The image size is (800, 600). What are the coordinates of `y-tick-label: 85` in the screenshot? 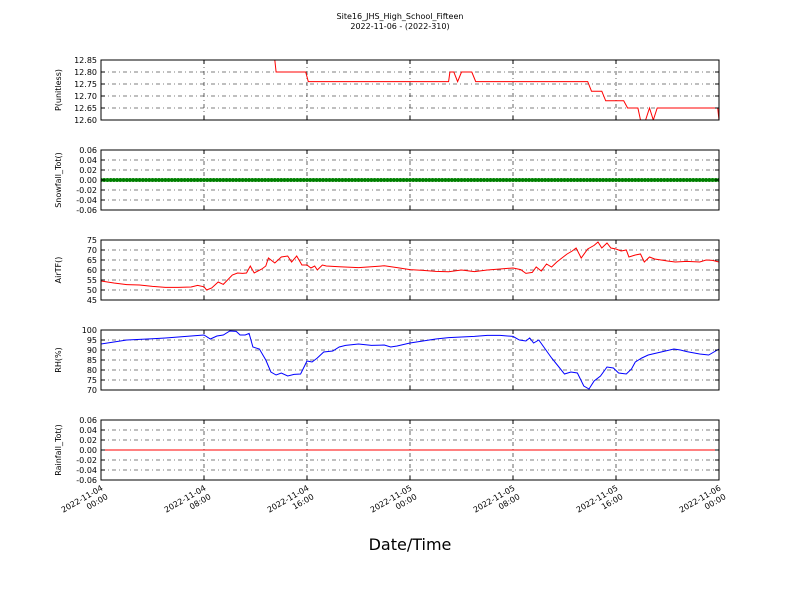 It's located at (92, 360).